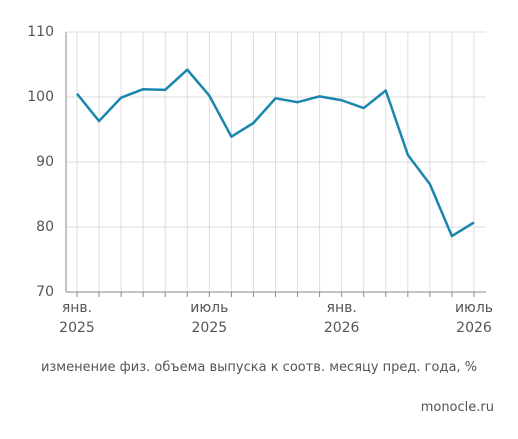 This screenshot has width=518, height=439. I want to click on source: monocle.ru, so click(457, 407).